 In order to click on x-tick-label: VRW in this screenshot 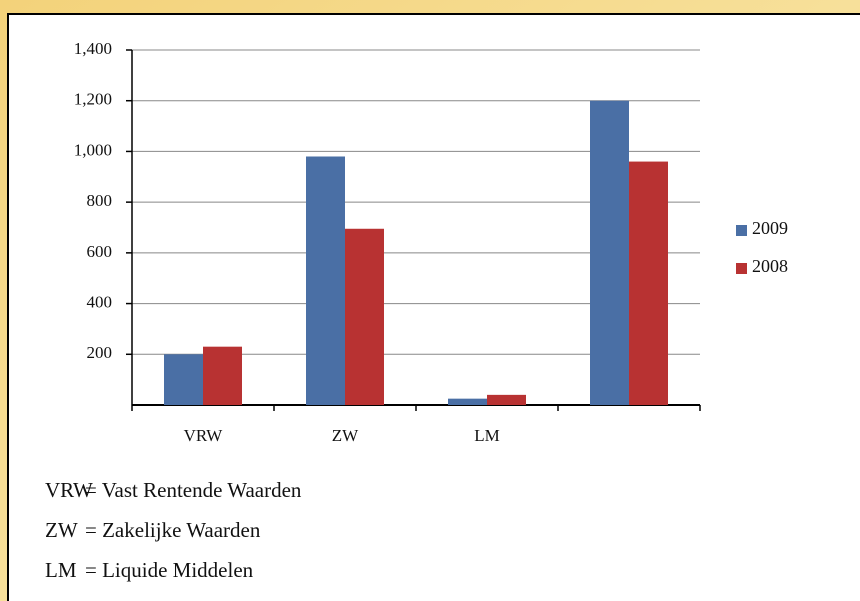, I will do `click(204, 435)`.